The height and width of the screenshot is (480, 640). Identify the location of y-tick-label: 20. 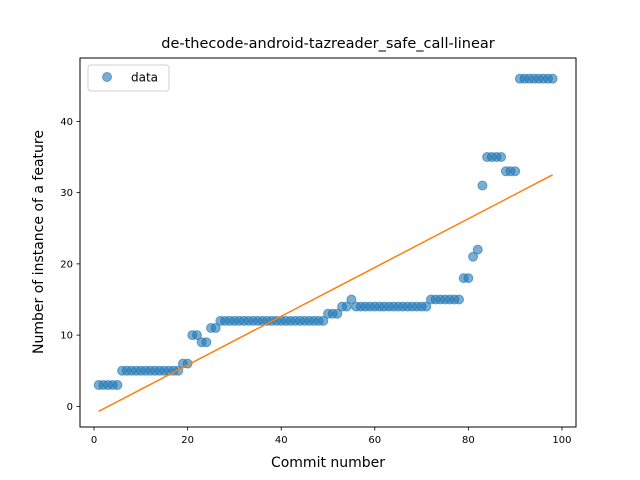
(66, 264).